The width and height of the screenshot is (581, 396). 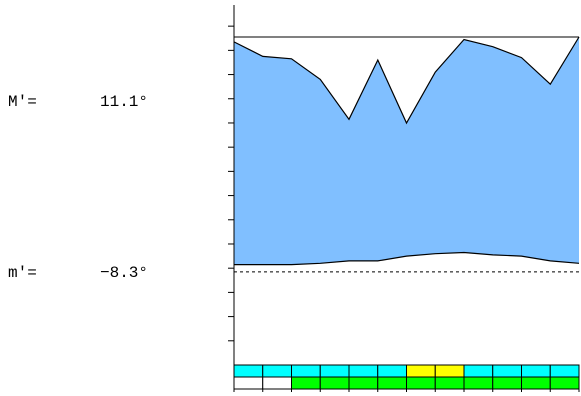 I want to click on lower-series-line, so click(x=407, y=258).